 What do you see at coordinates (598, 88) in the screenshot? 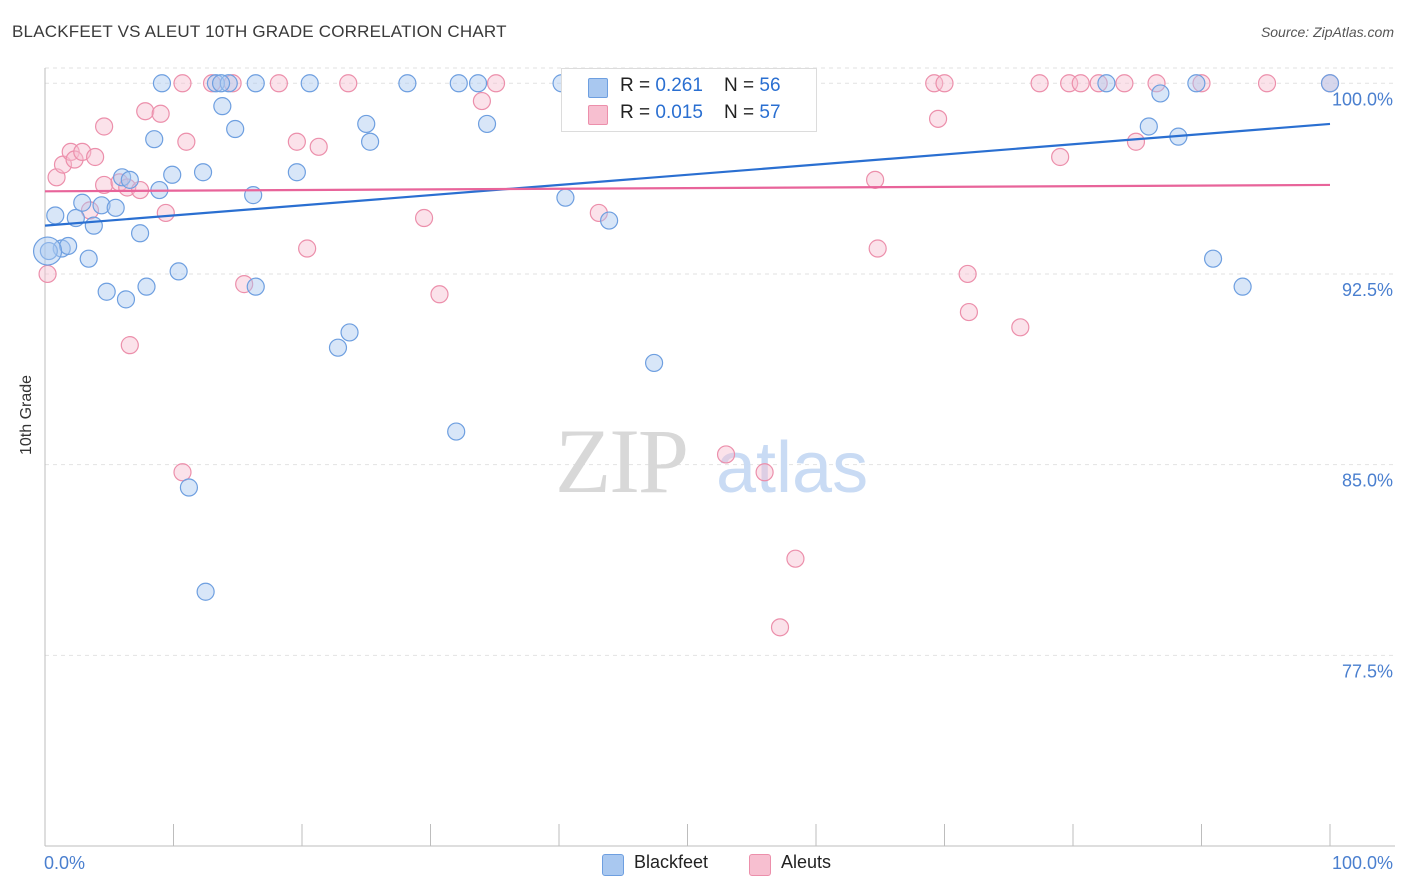
I see `blackfeet-swatch` at bounding box center [598, 88].